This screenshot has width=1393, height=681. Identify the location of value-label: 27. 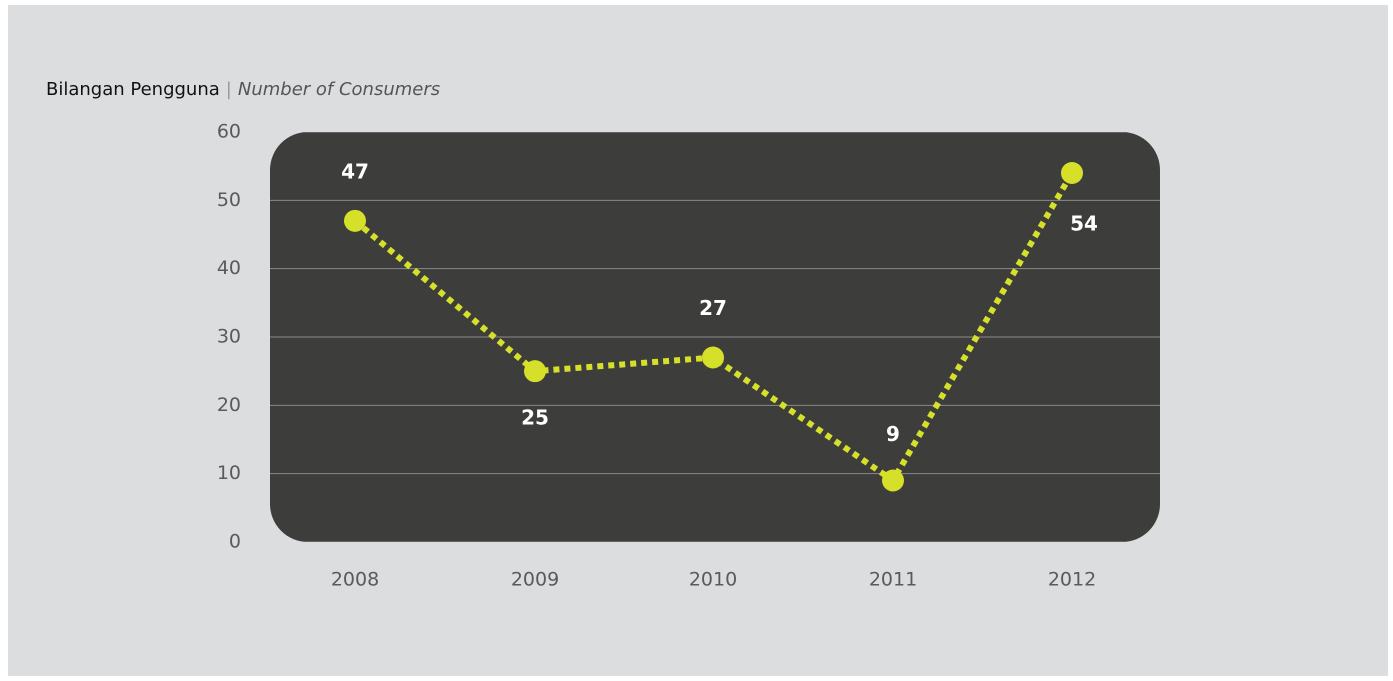
(713, 308).